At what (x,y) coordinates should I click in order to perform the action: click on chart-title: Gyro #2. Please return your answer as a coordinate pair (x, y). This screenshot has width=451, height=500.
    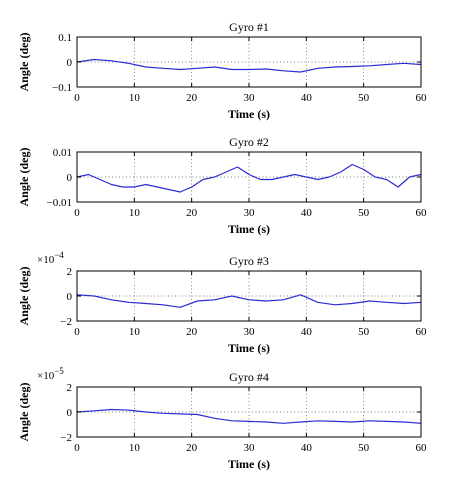
    Looking at the image, I should click on (249, 142).